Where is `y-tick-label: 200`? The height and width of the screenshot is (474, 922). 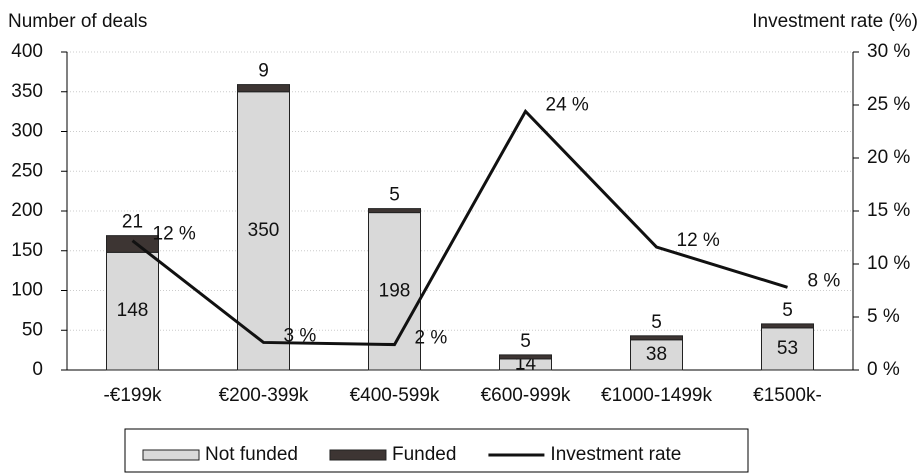
y-tick-label: 200 is located at coordinates (27, 210).